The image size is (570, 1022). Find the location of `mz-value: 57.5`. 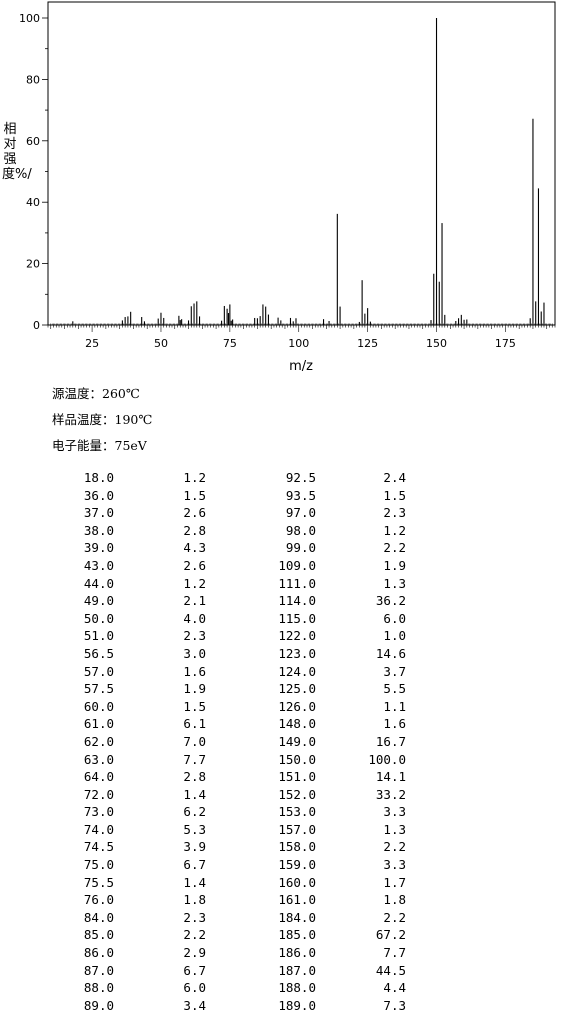

mz-value: 57.5 is located at coordinates (98, 689).